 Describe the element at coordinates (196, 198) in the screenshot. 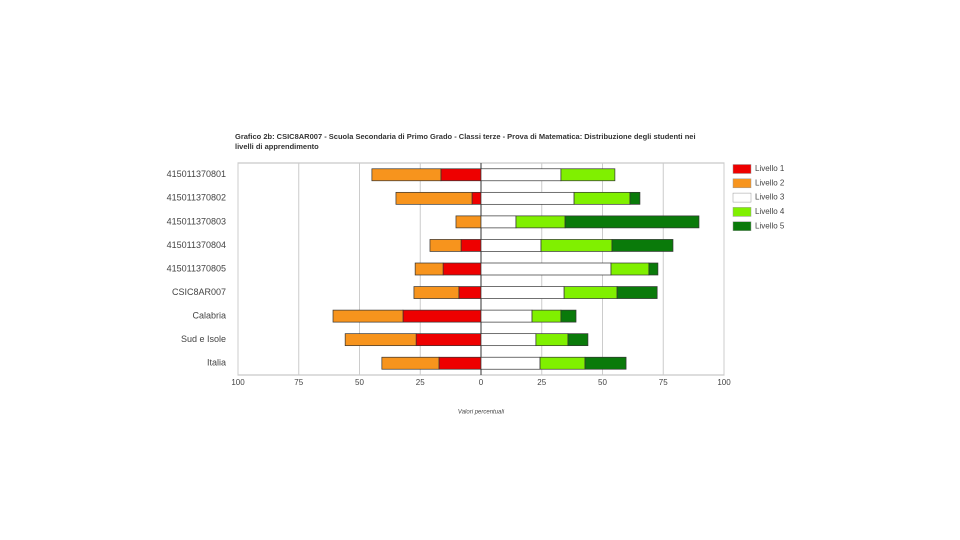

I see `y-tick-label: 415011370802` at that location.